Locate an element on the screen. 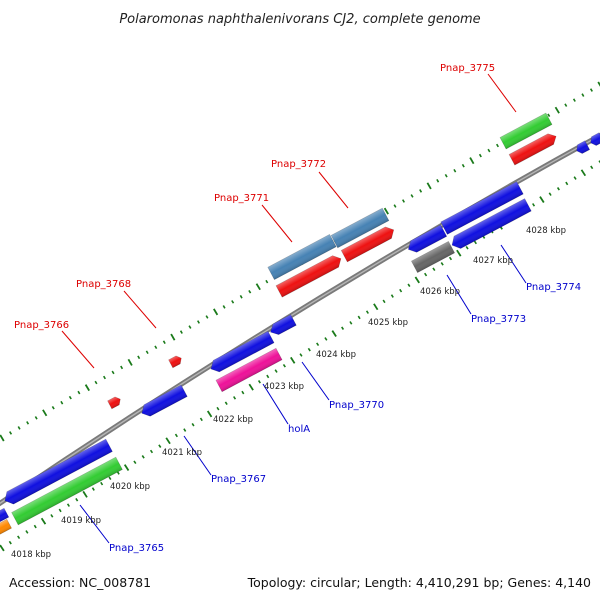  kbp-label: 4020 kbp is located at coordinates (130, 487).